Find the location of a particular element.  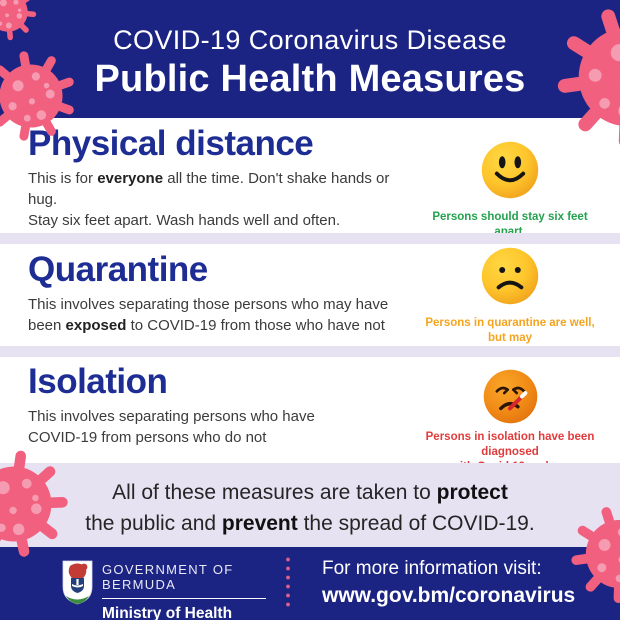

worried-face-icon is located at coordinates (510, 276).